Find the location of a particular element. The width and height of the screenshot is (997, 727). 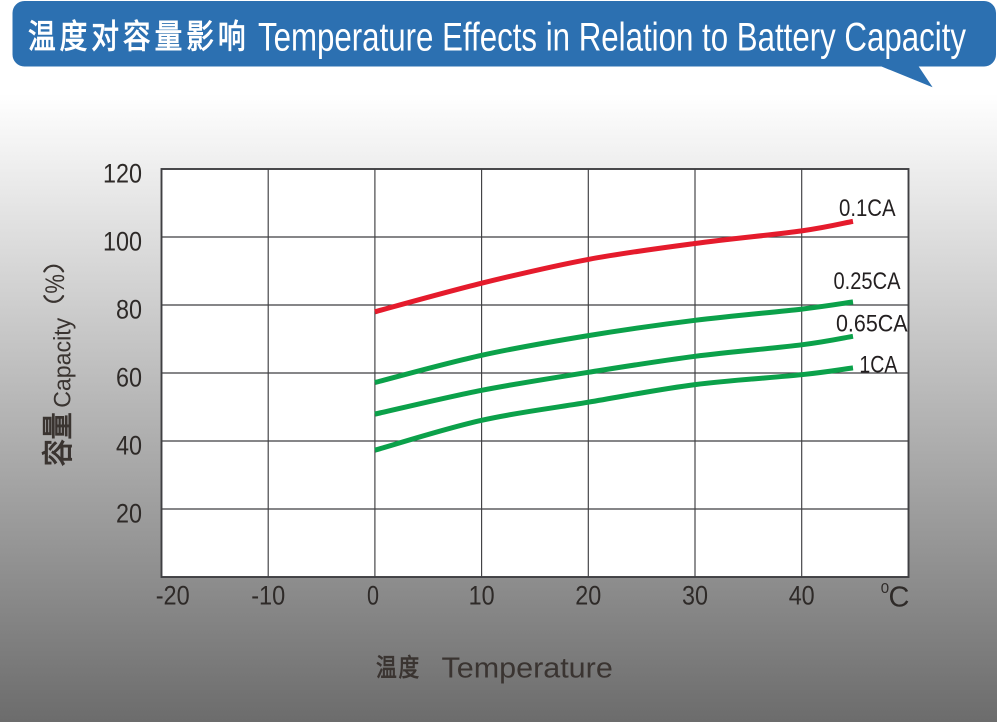

svg-text: 100 is located at coordinates (122, 241).